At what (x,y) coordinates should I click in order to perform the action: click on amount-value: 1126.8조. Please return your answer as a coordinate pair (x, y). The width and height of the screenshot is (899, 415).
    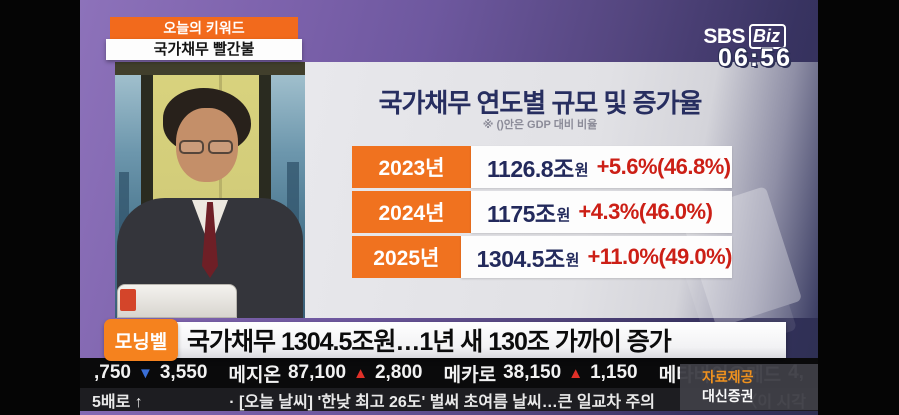
    Looking at the image, I should click on (530, 169).